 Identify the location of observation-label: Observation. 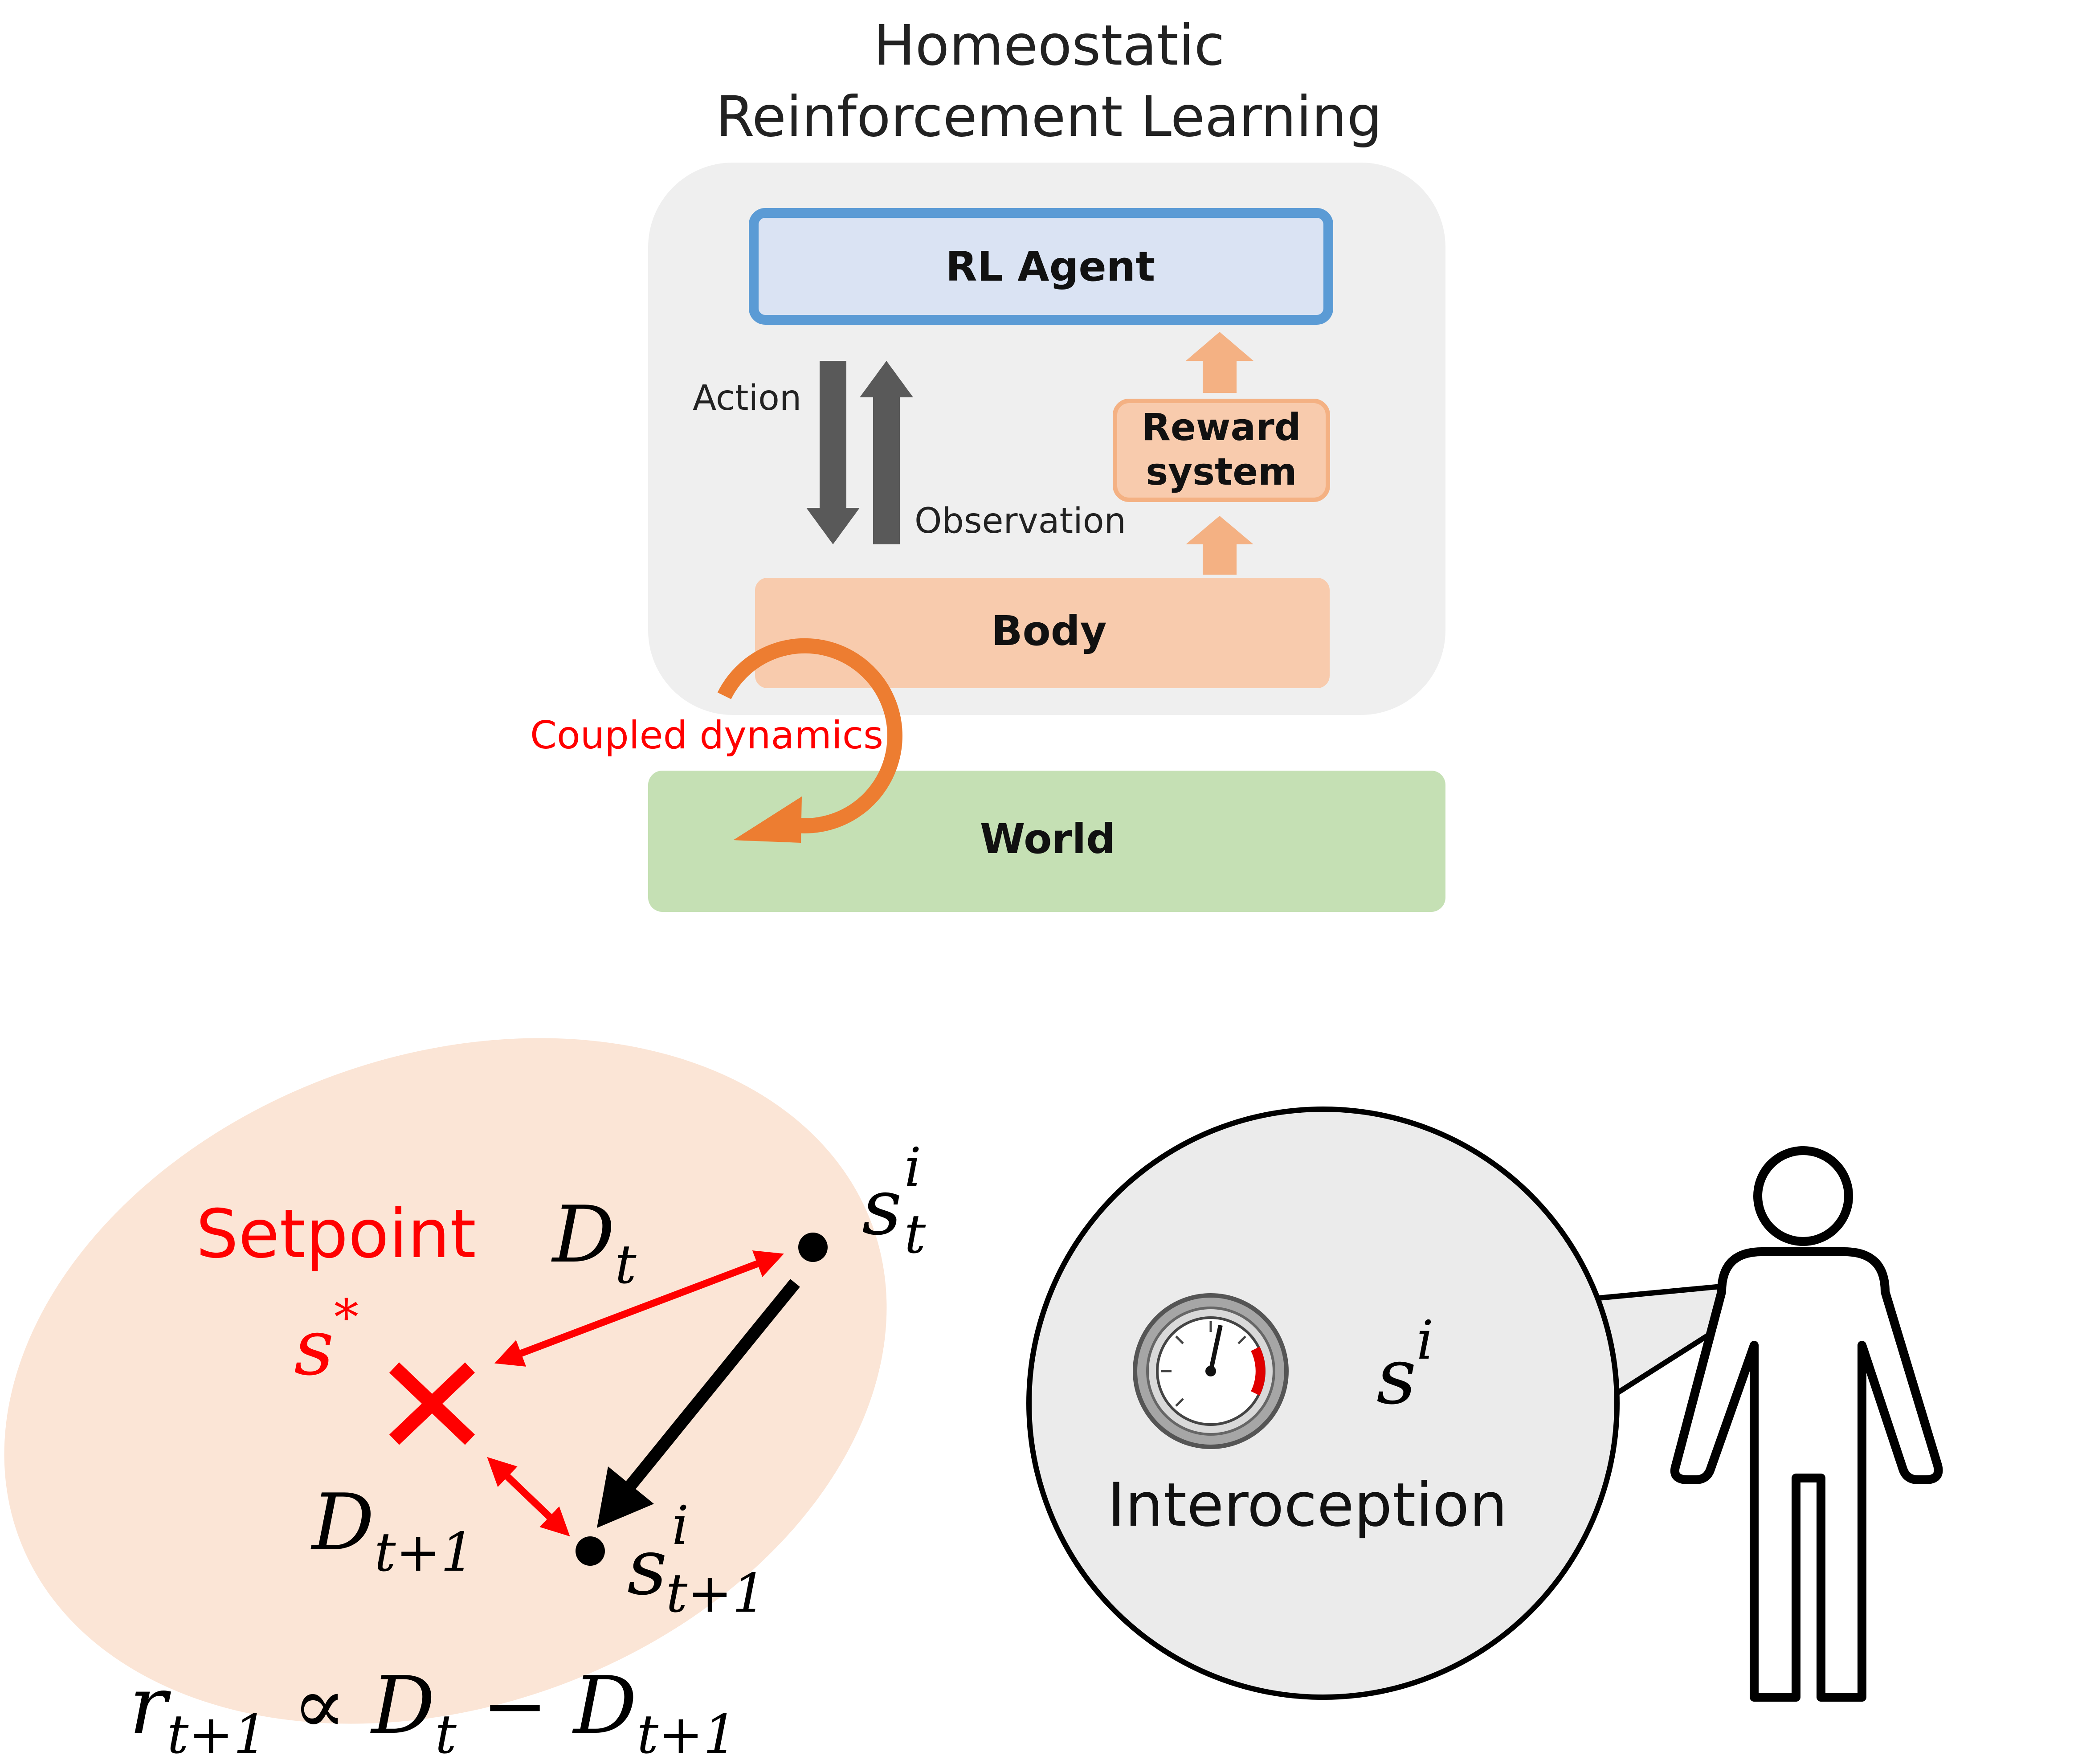
(1020, 521).